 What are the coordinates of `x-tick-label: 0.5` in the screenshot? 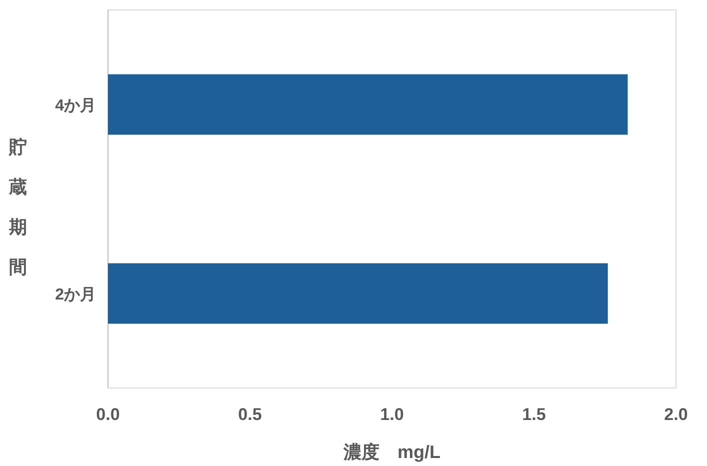 It's located at (250, 414).